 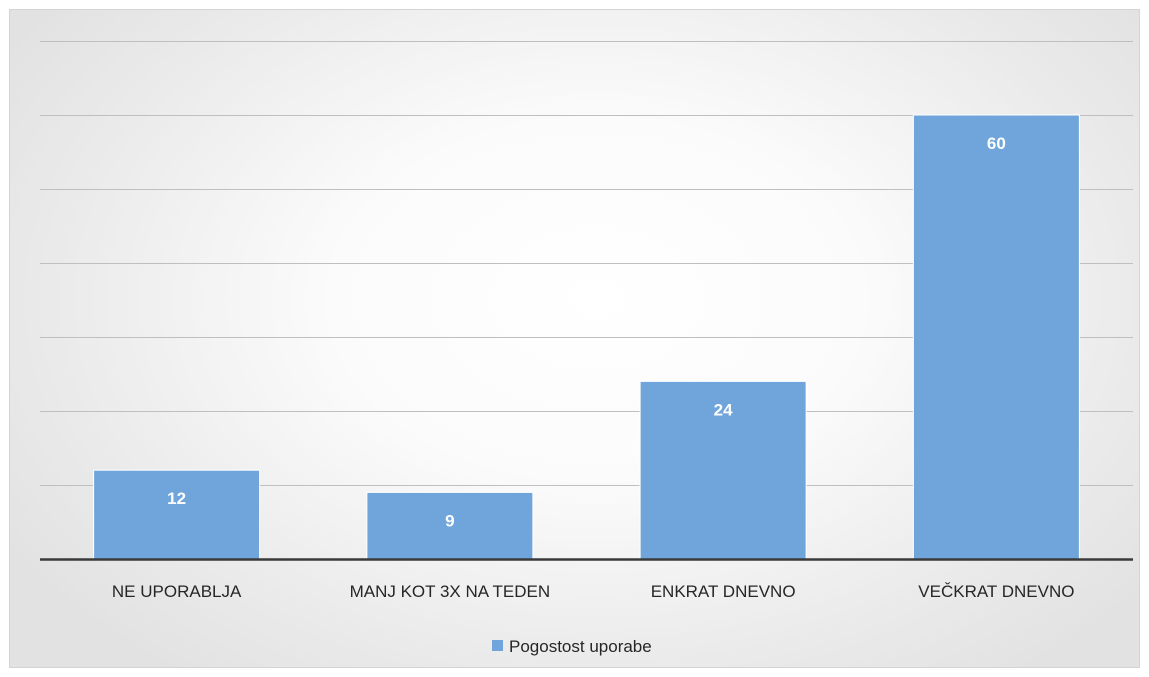 I want to click on data-label-enkrat-dnevno: 24, so click(x=723, y=409).